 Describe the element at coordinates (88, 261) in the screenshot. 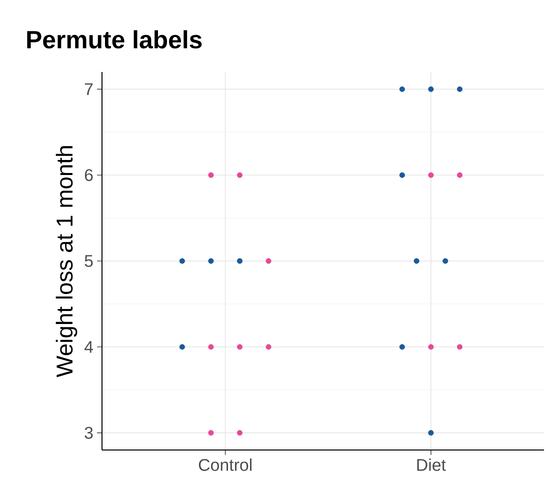

I see `y-tick-label: 5` at that location.